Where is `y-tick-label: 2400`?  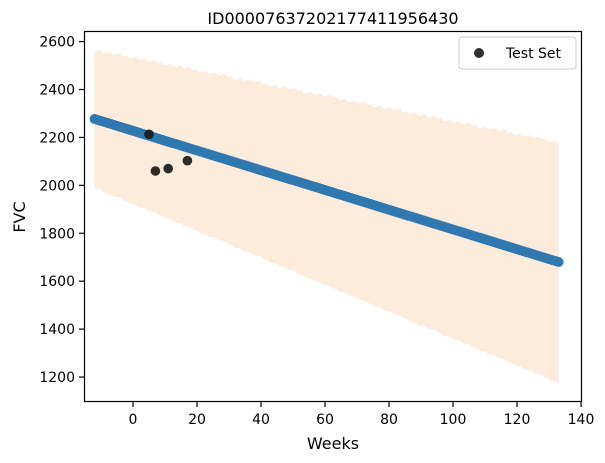 y-tick-label: 2400 is located at coordinates (57, 91).